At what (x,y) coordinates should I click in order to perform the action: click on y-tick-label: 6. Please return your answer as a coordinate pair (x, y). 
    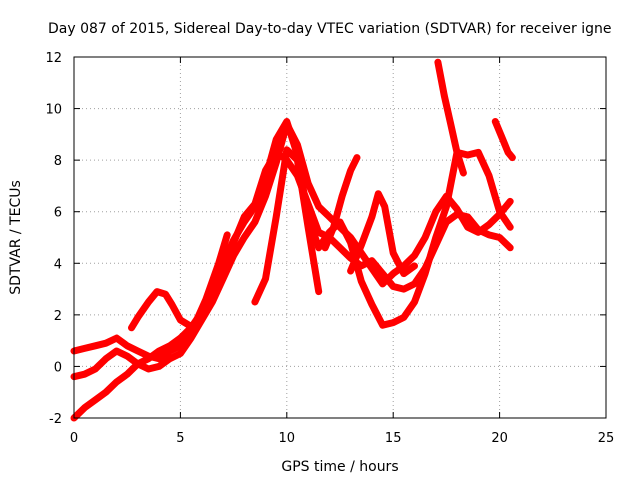
    Looking at the image, I should click on (58, 213).